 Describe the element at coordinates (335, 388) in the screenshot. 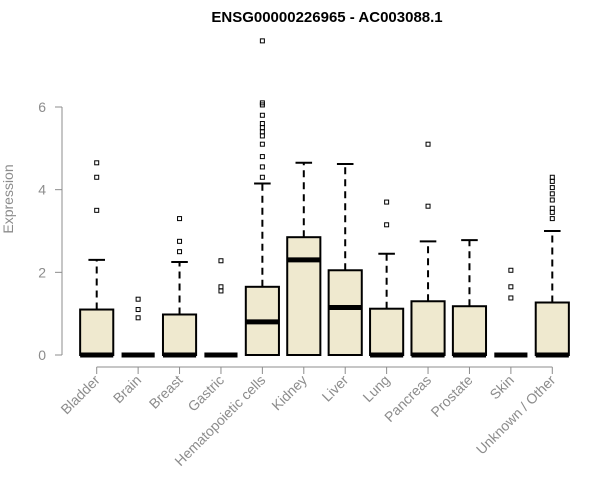

I see `x-tick-label: Liver` at that location.